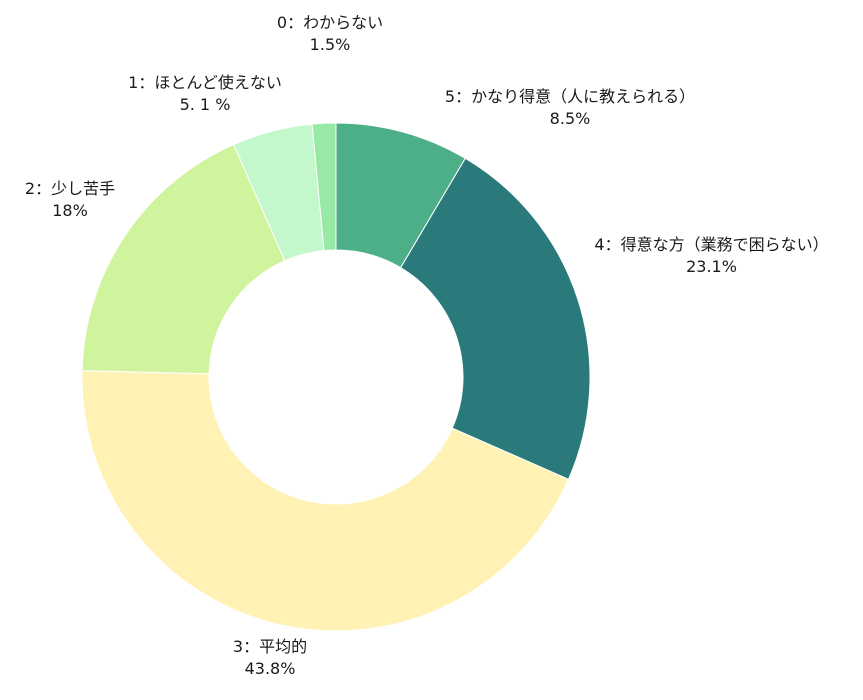  What do you see at coordinates (205, 94) in the screenshot?
I see `slice-label-1: 1：ほとんど使えない 5. 1 %` at bounding box center [205, 94].